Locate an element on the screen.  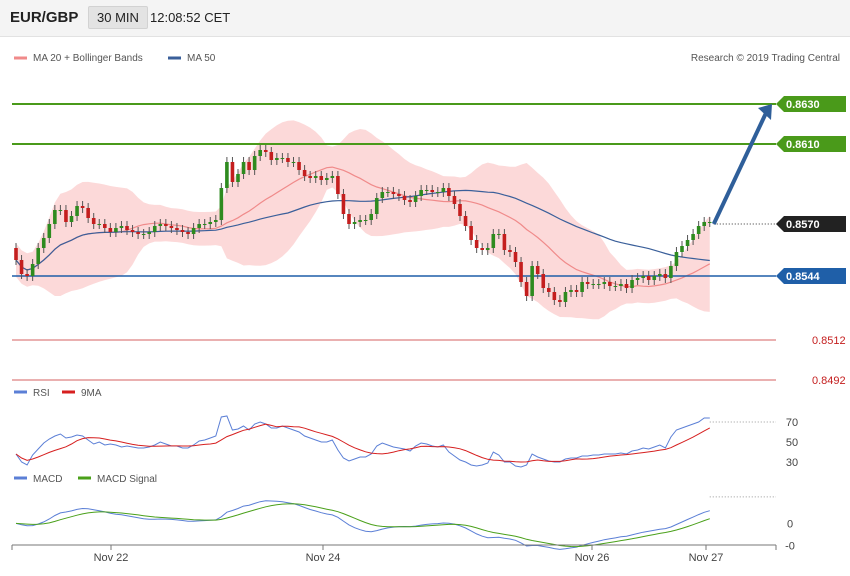
clock-label: 12:08:52 CET is located at coordinates (190, 17).